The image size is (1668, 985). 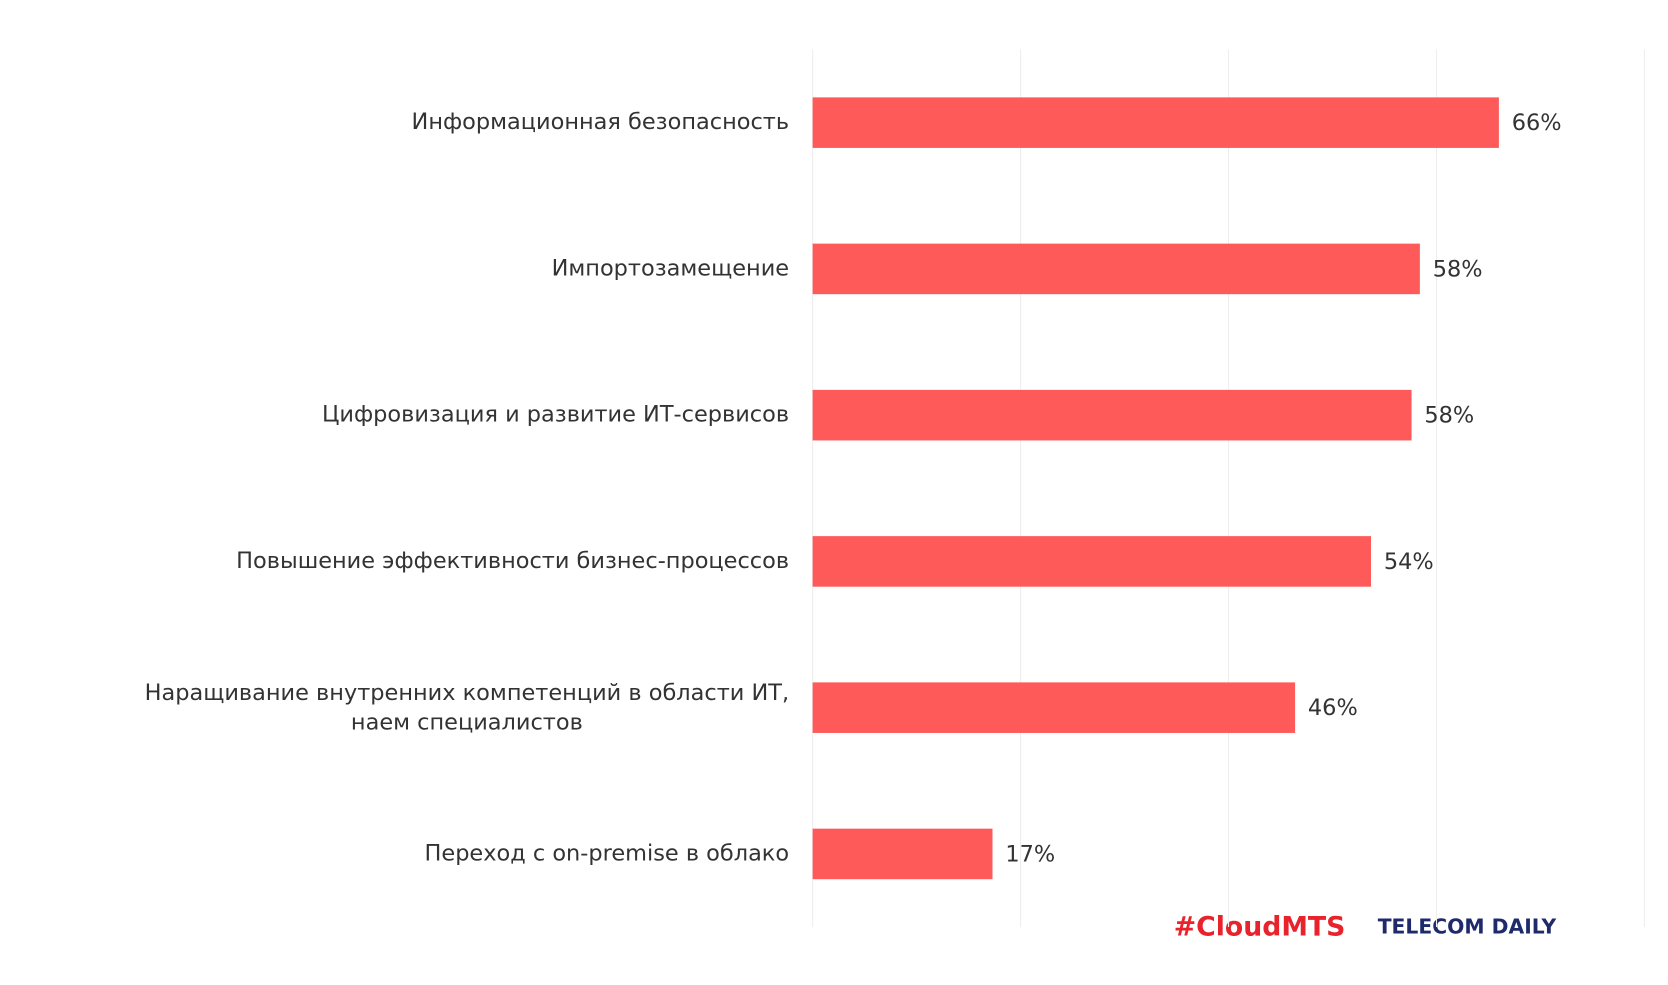 What do you see at coordinates (601, 122) in the screenshot?
I see `category-label: Информационная безопасность` at bounding box center [601, 122].